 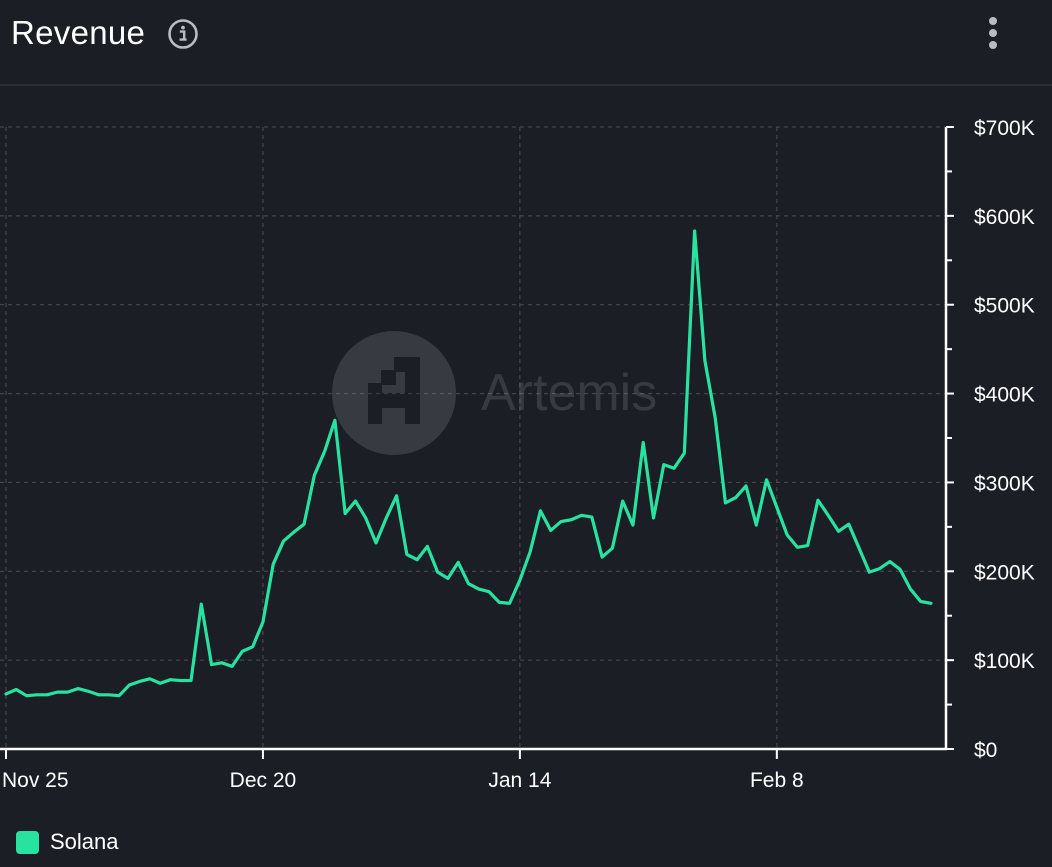 I want to click on artemis-logo-icon, so click(x=394, y=393).